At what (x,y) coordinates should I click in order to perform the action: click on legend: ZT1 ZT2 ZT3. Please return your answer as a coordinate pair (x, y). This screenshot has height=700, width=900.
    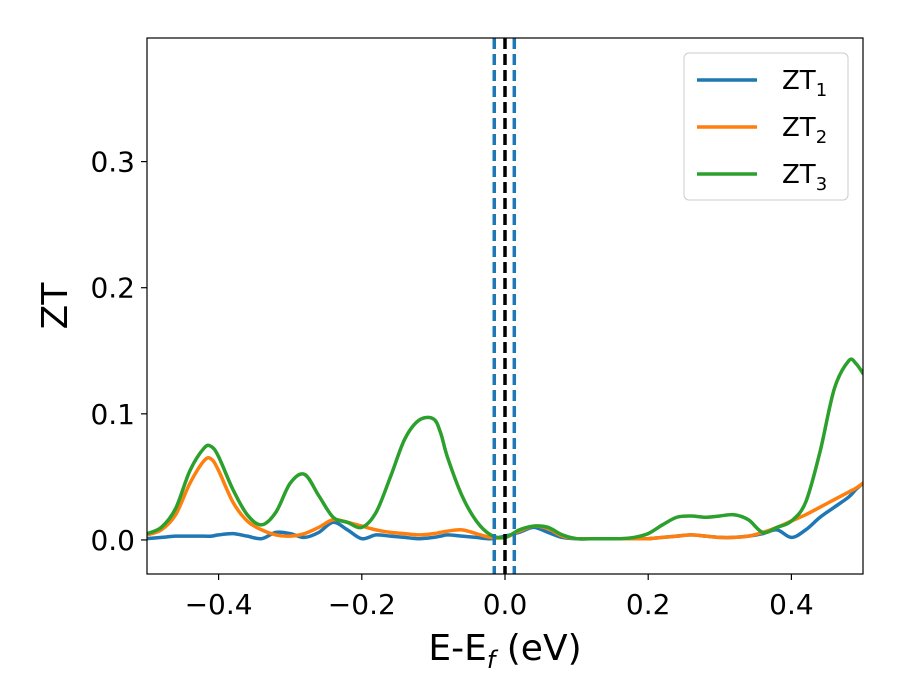
    Looking at the image, I should click on (766, 126).